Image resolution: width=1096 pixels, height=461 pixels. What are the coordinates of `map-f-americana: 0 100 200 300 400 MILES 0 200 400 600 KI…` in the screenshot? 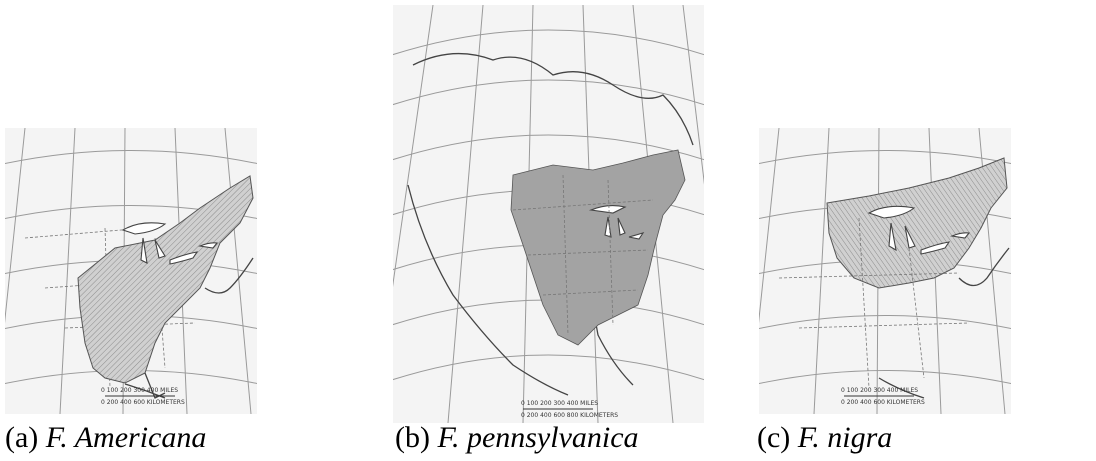 It's located at (131, 271).